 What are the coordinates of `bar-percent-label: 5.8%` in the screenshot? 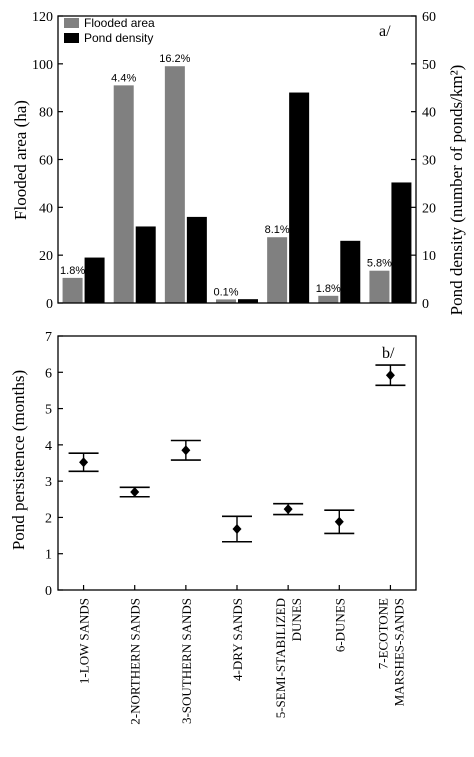 It's located at (379, 264).